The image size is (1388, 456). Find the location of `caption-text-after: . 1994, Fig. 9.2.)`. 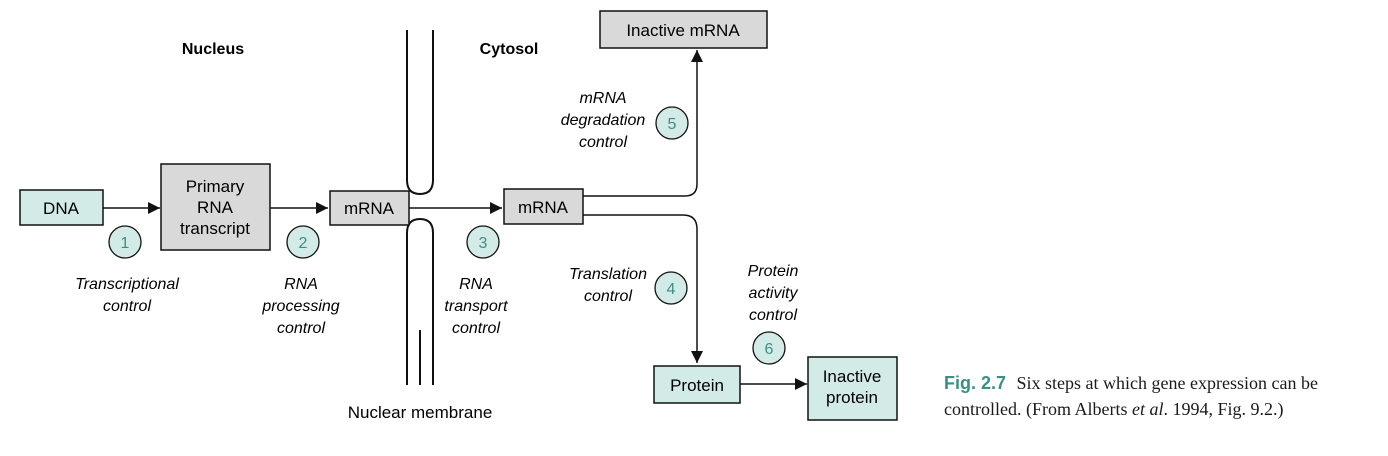

caption-text-after: . 1994, Fig. 9.2.) is located at coordinates (1223, 409).